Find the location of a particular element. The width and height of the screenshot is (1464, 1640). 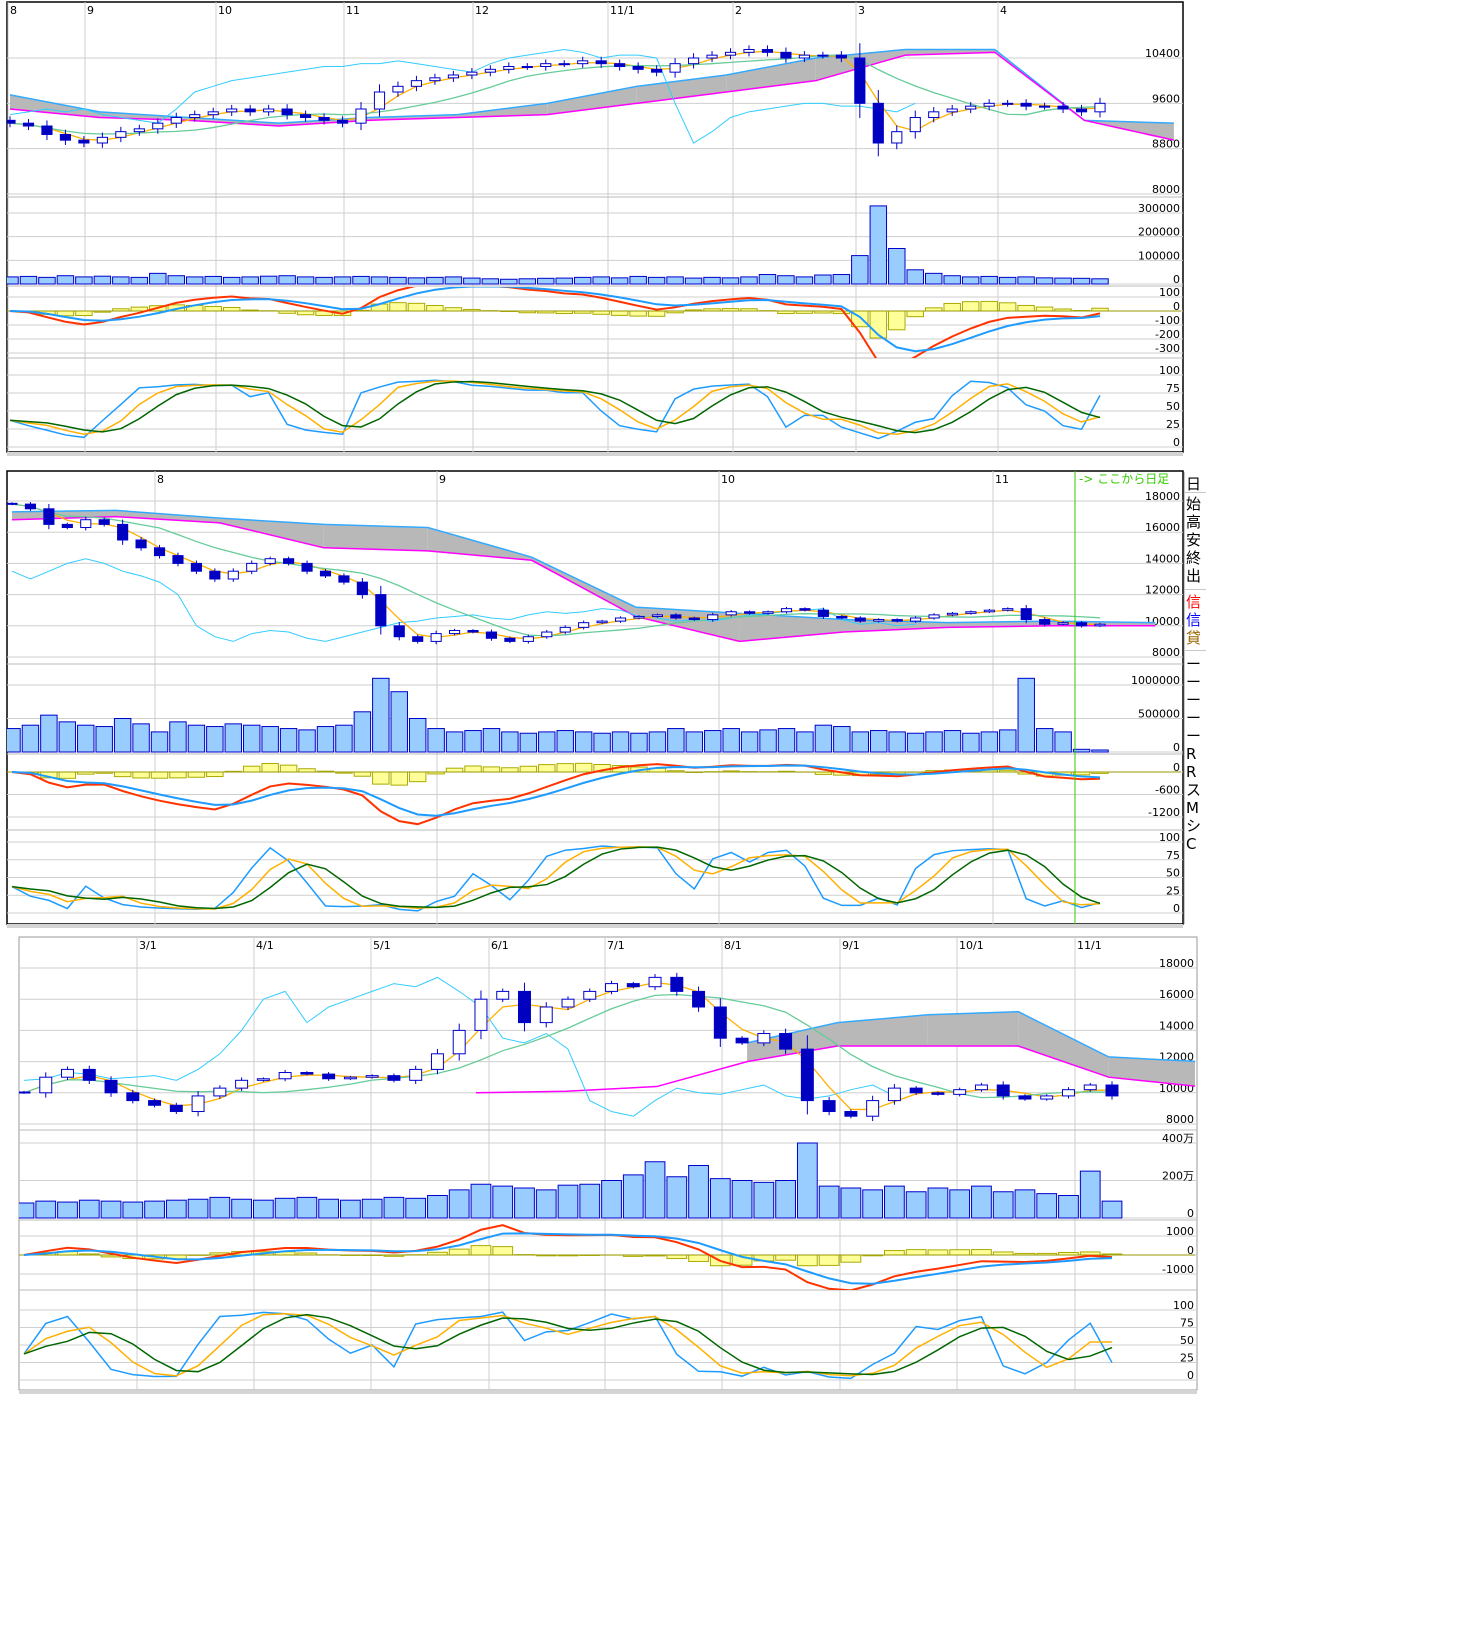

price-area is located at coordinates (591, 100).